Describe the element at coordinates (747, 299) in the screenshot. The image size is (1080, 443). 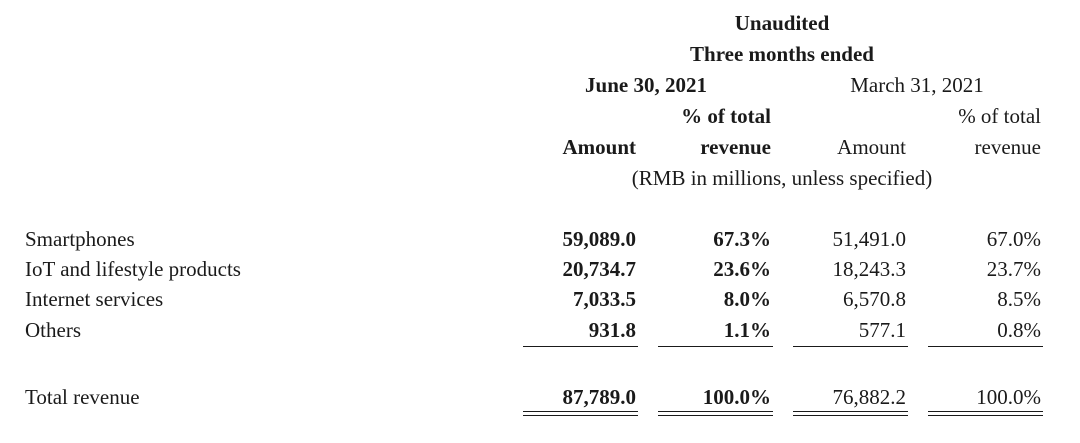
I see `row-pct-current: 8.0%` at that location.